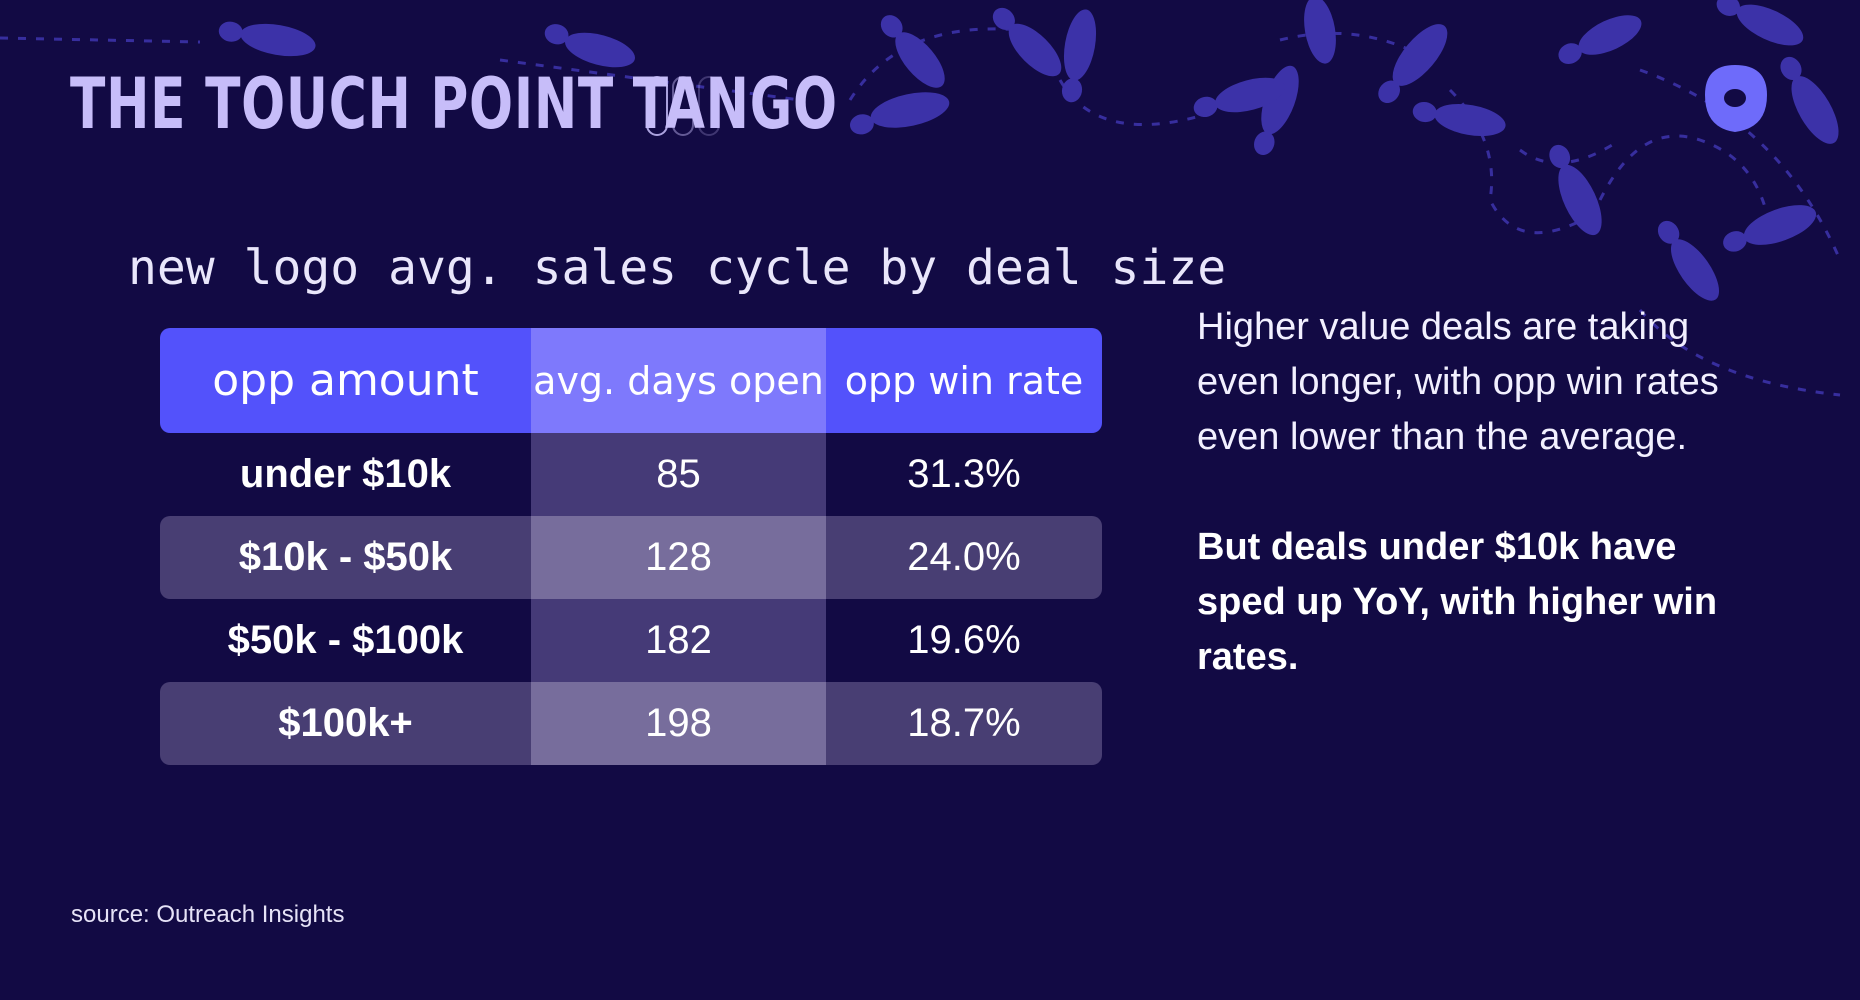 This screenshot has height=1000, width=1860. Describe the element at coordinates (454, 104) in the screenshot. I see `deck-title: THE TOUCH POINT TANGO` at that location.